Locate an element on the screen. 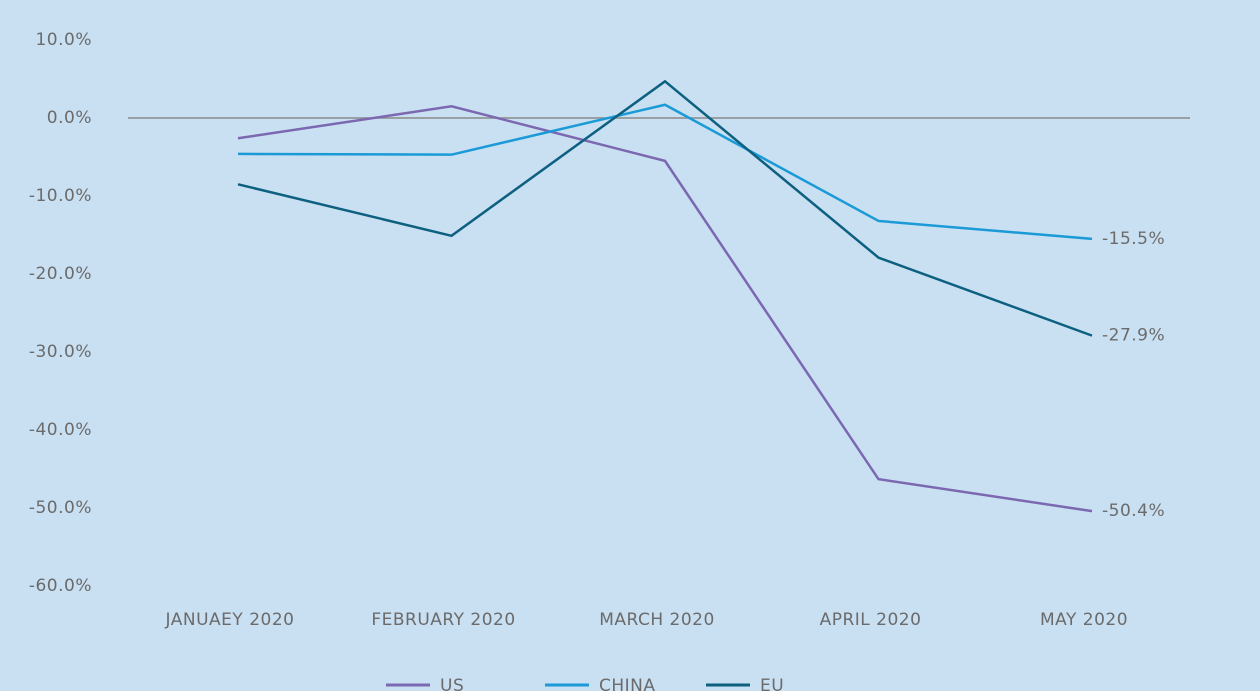 This screenshot has height=691, width=1260. legend-label: CHINA is located at coordinates (627, 683).